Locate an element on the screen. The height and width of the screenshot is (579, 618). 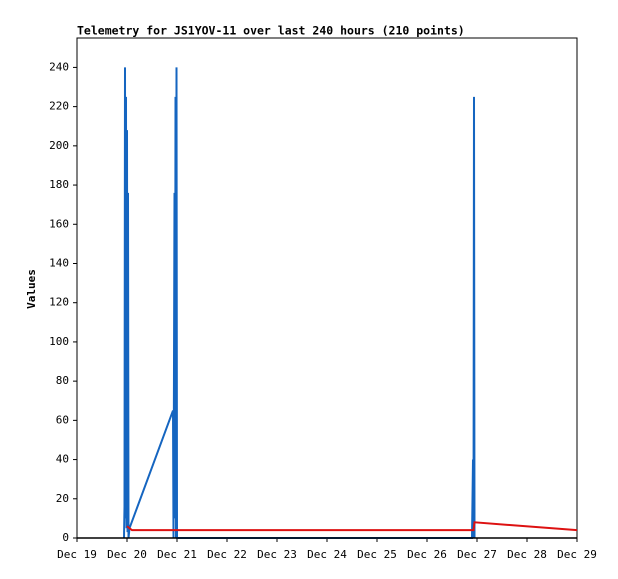
y-tick-label: 40 is located at coordinates (62, 459).